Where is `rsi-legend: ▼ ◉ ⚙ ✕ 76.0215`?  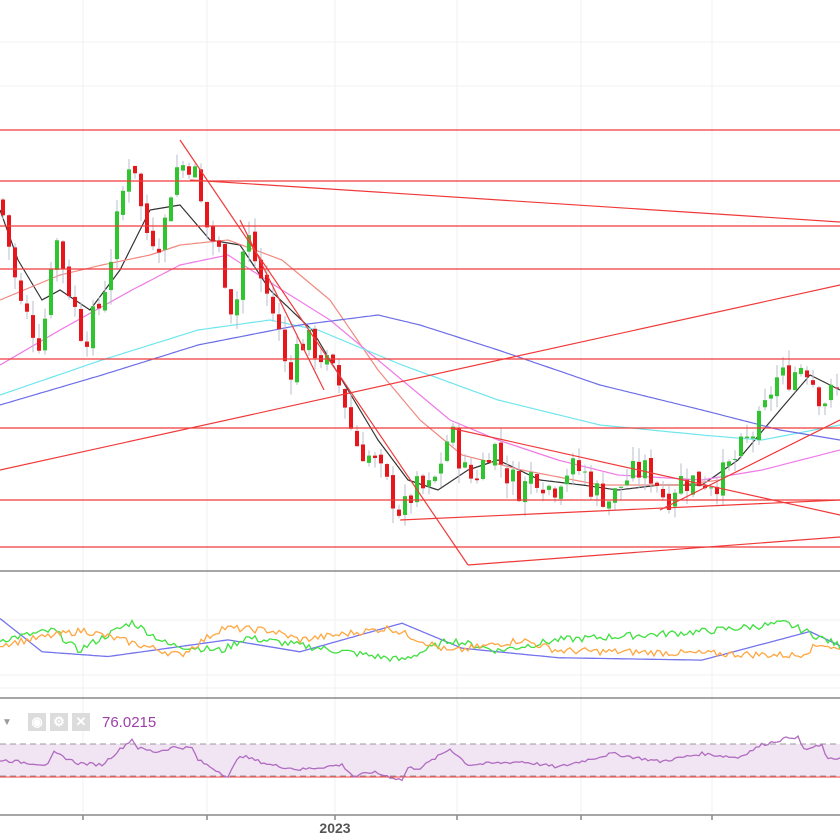 rsi-legend: ▼ ◉ ⚙ ✕ 76.0215 is located at coordinates (78, 722).